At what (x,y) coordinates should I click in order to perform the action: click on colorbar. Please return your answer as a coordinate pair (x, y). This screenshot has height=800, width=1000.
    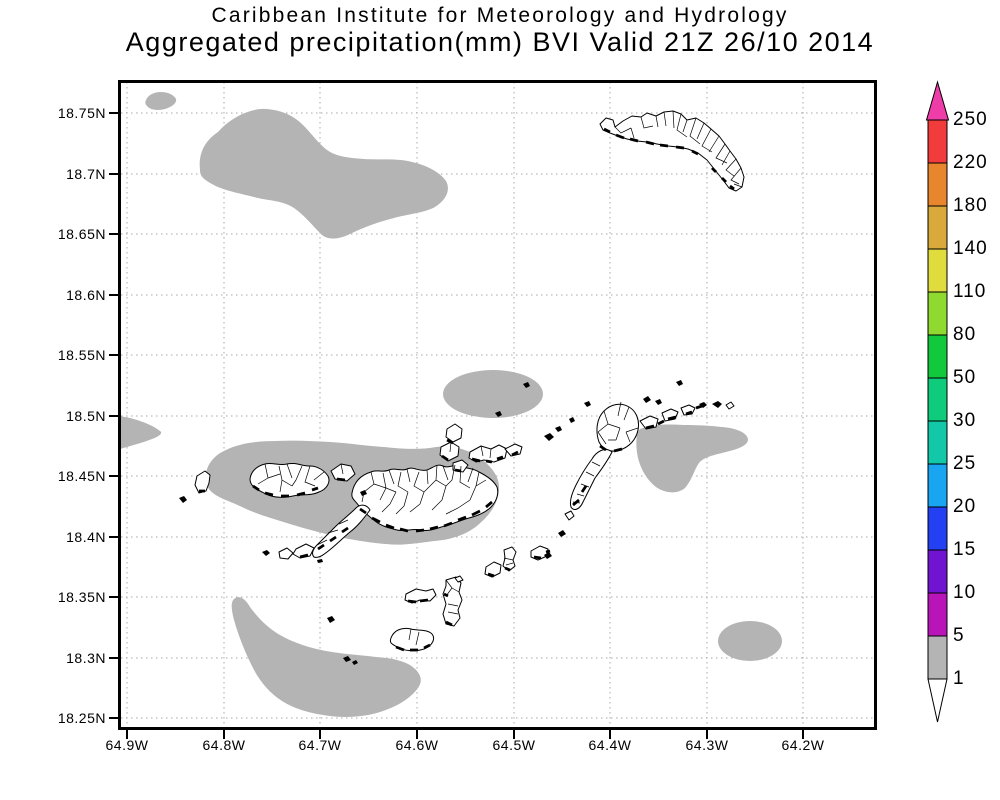
    Looking at the image, I should click on (937, 401).